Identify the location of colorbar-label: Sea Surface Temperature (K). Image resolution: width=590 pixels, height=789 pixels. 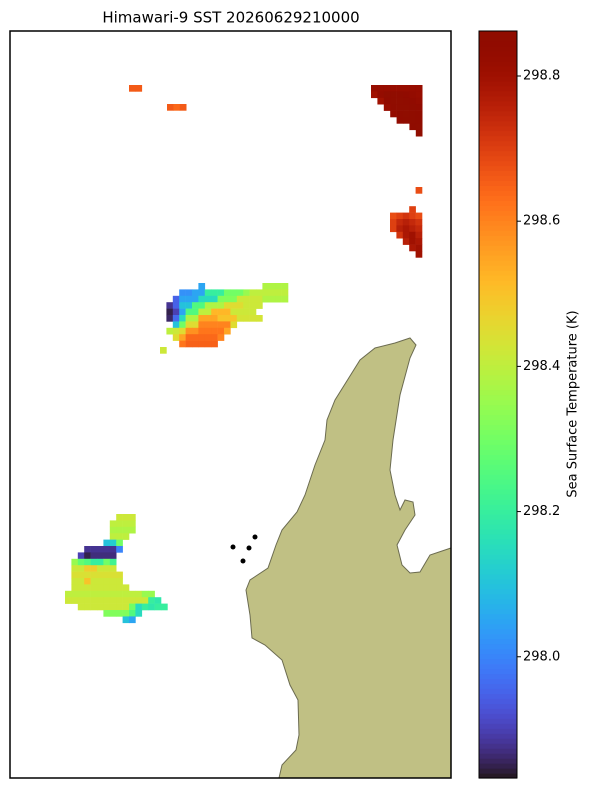
(573, 403).